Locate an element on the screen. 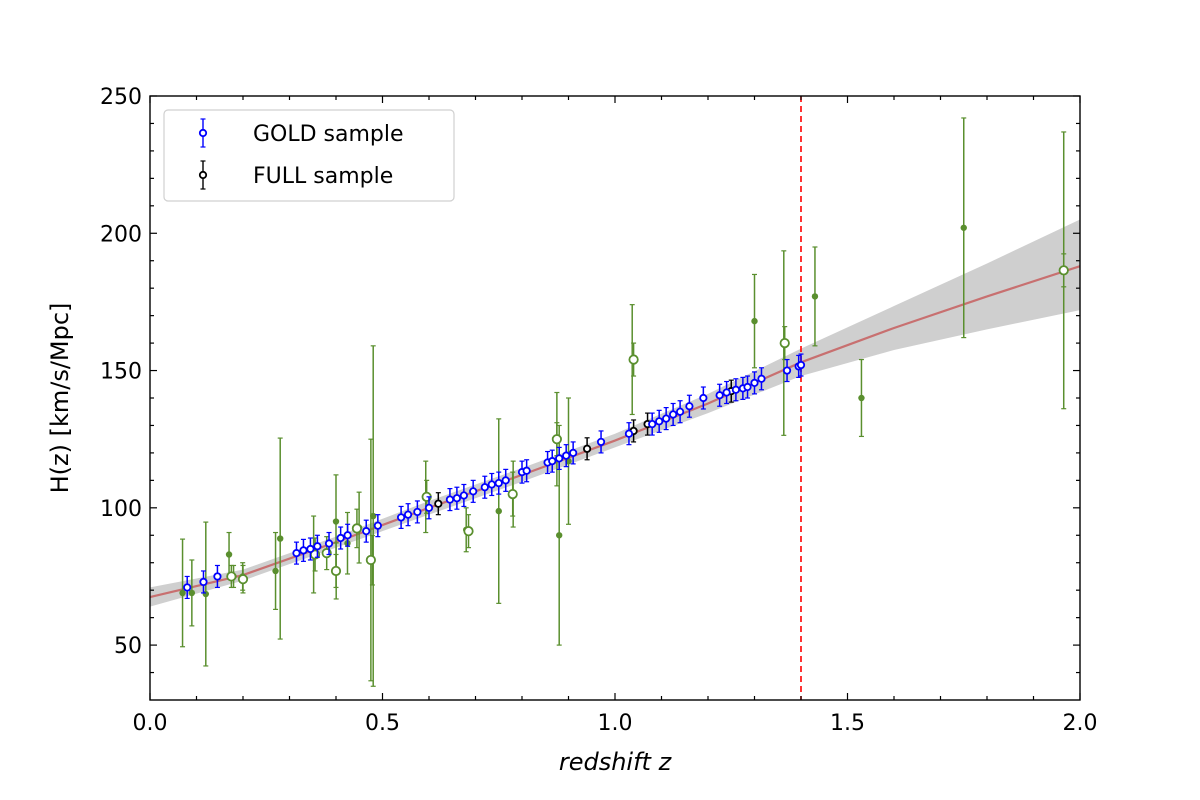  y-tick-label: 50 is located at coordinates (128, 646).